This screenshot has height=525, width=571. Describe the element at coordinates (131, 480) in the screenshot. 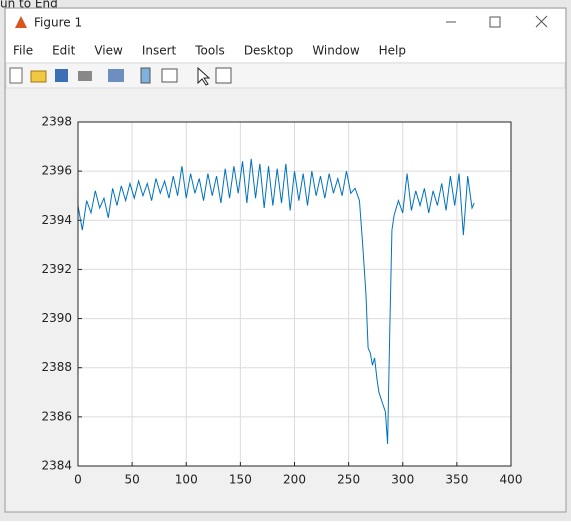

I see `x-tick-label: 50` at that location.